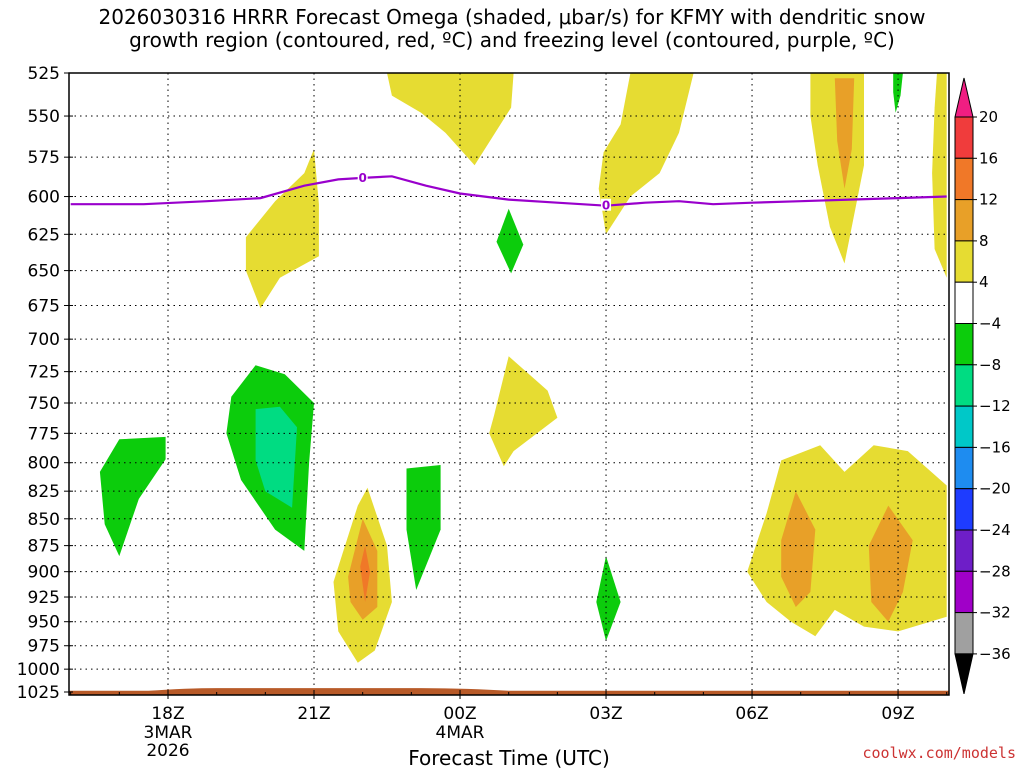  What do you see at coordinates (984, 241) in the screenshot?
I see `colorbar-tick-label: 8` at bounding box center [984, 241].